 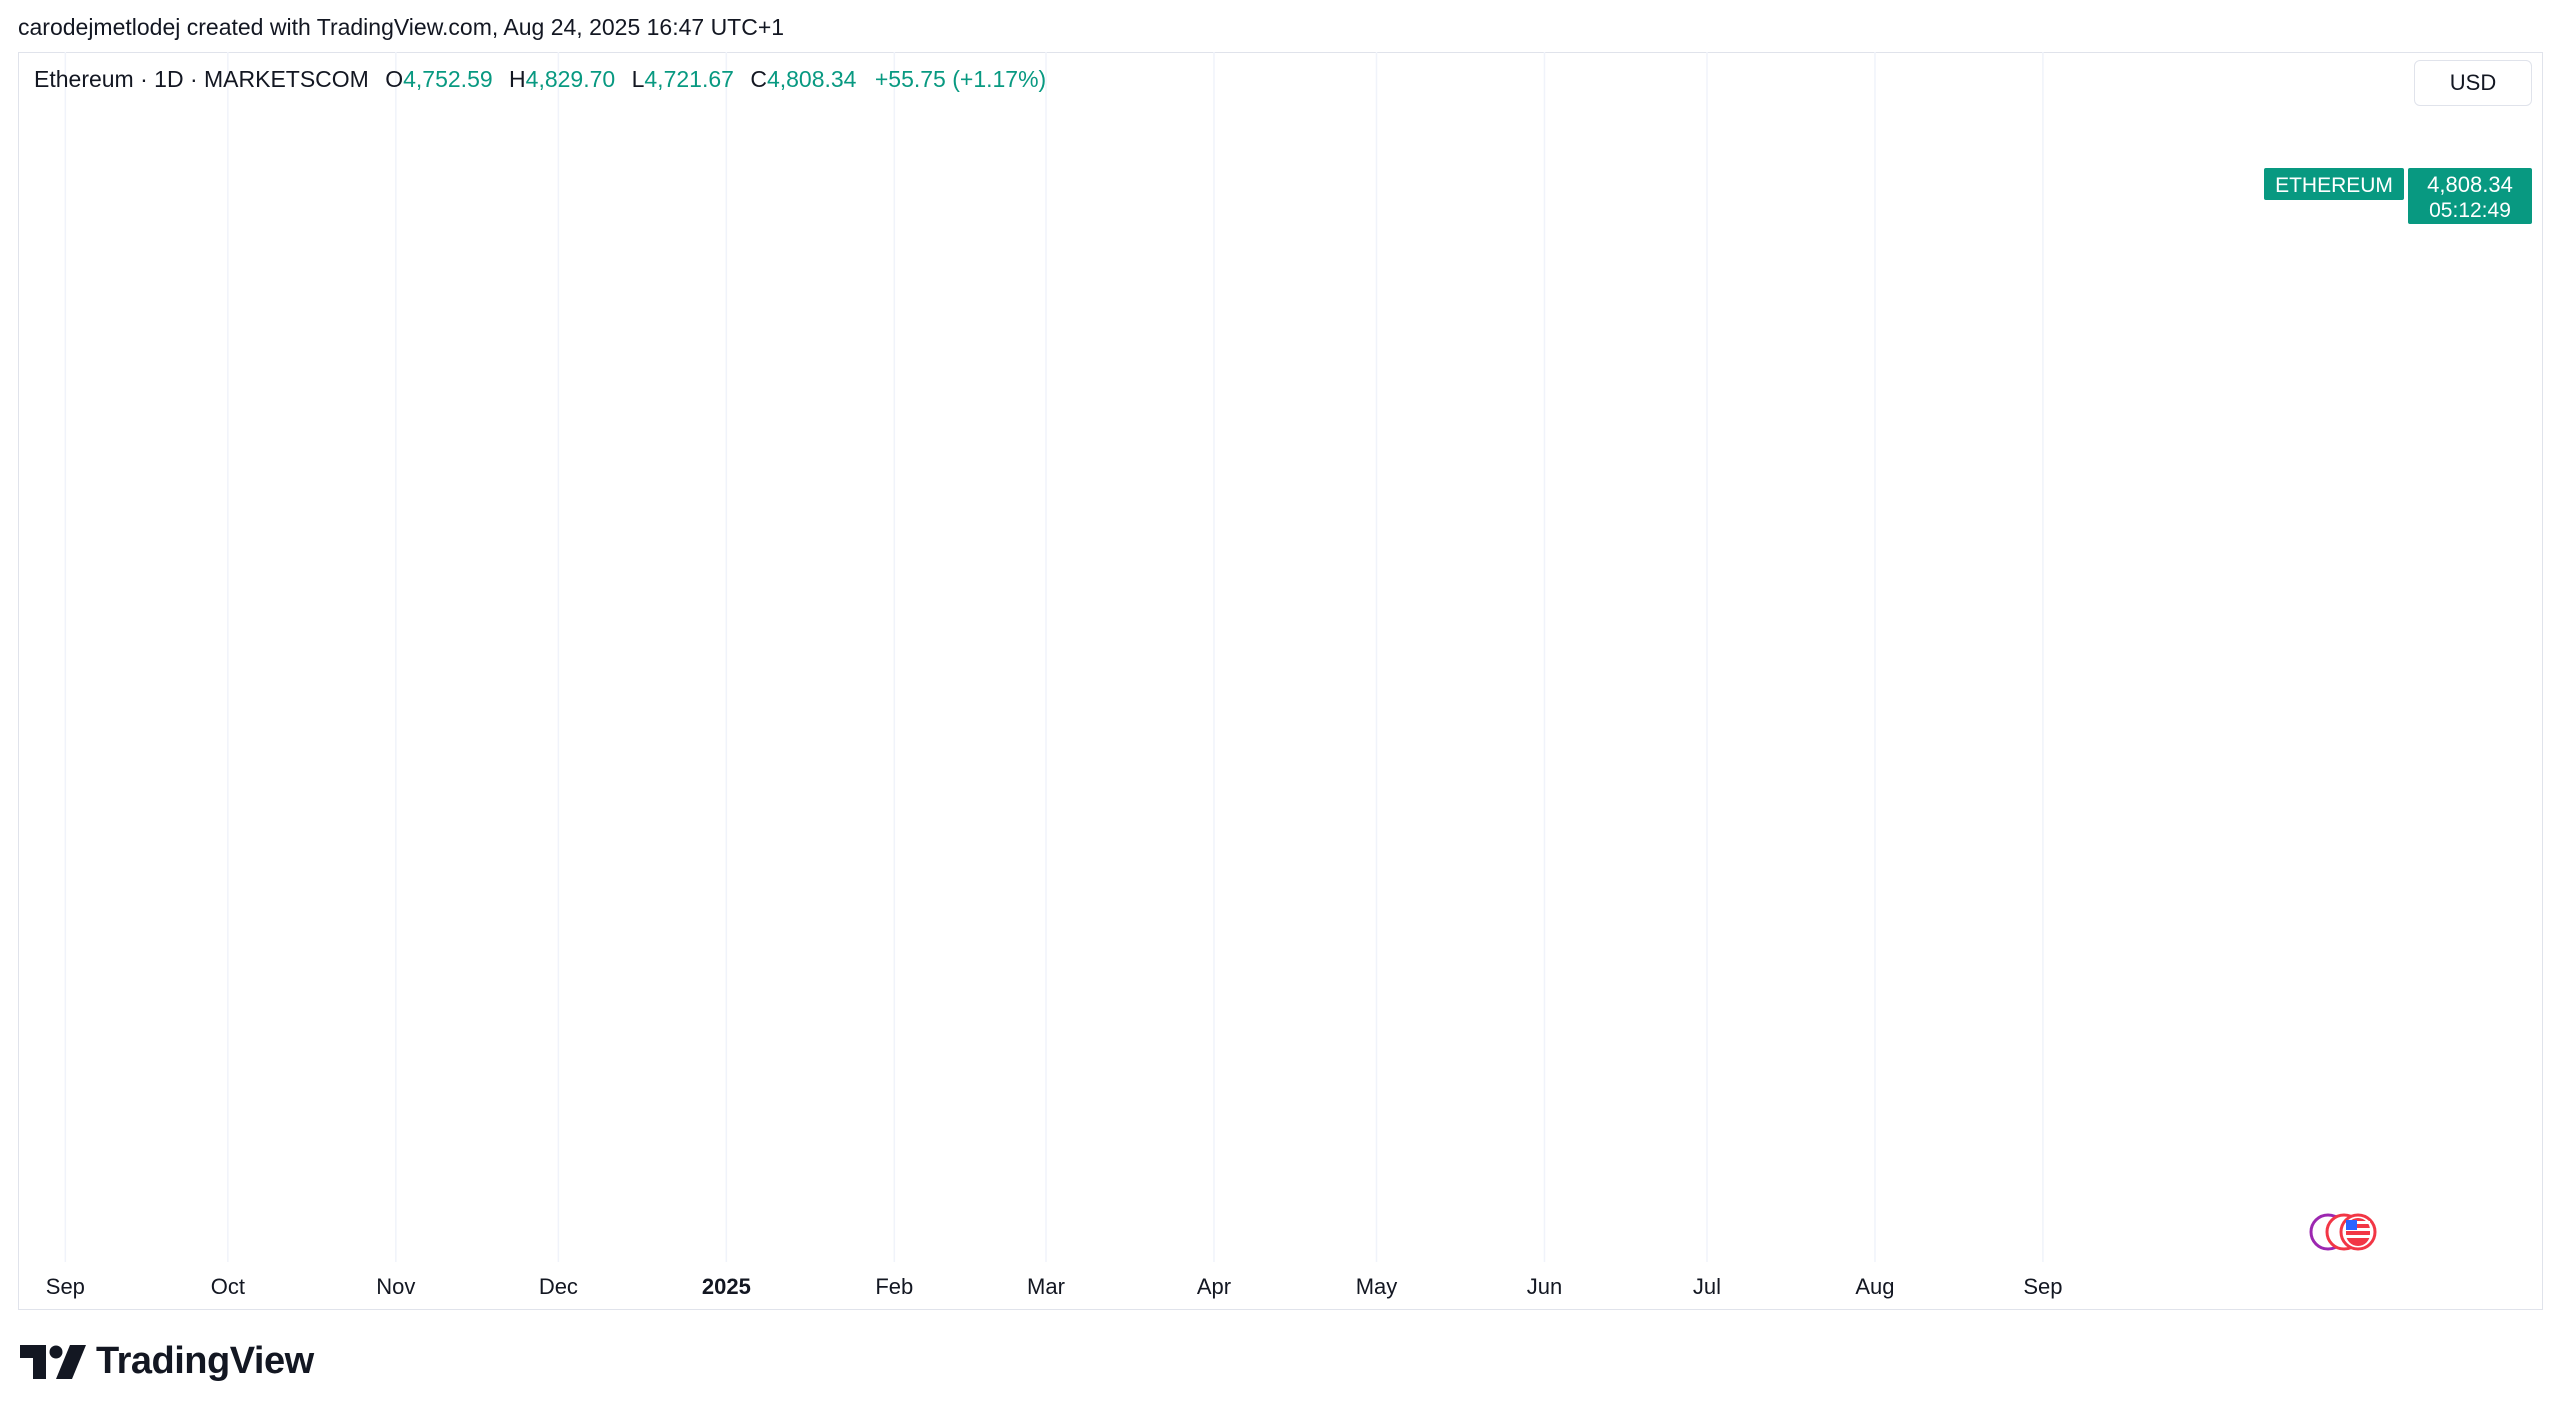 What do you see at coordinates (2470, 184) in the screenshot?
I see `price-tag-value: 4,808.34` at bounding box center [2470, 184].